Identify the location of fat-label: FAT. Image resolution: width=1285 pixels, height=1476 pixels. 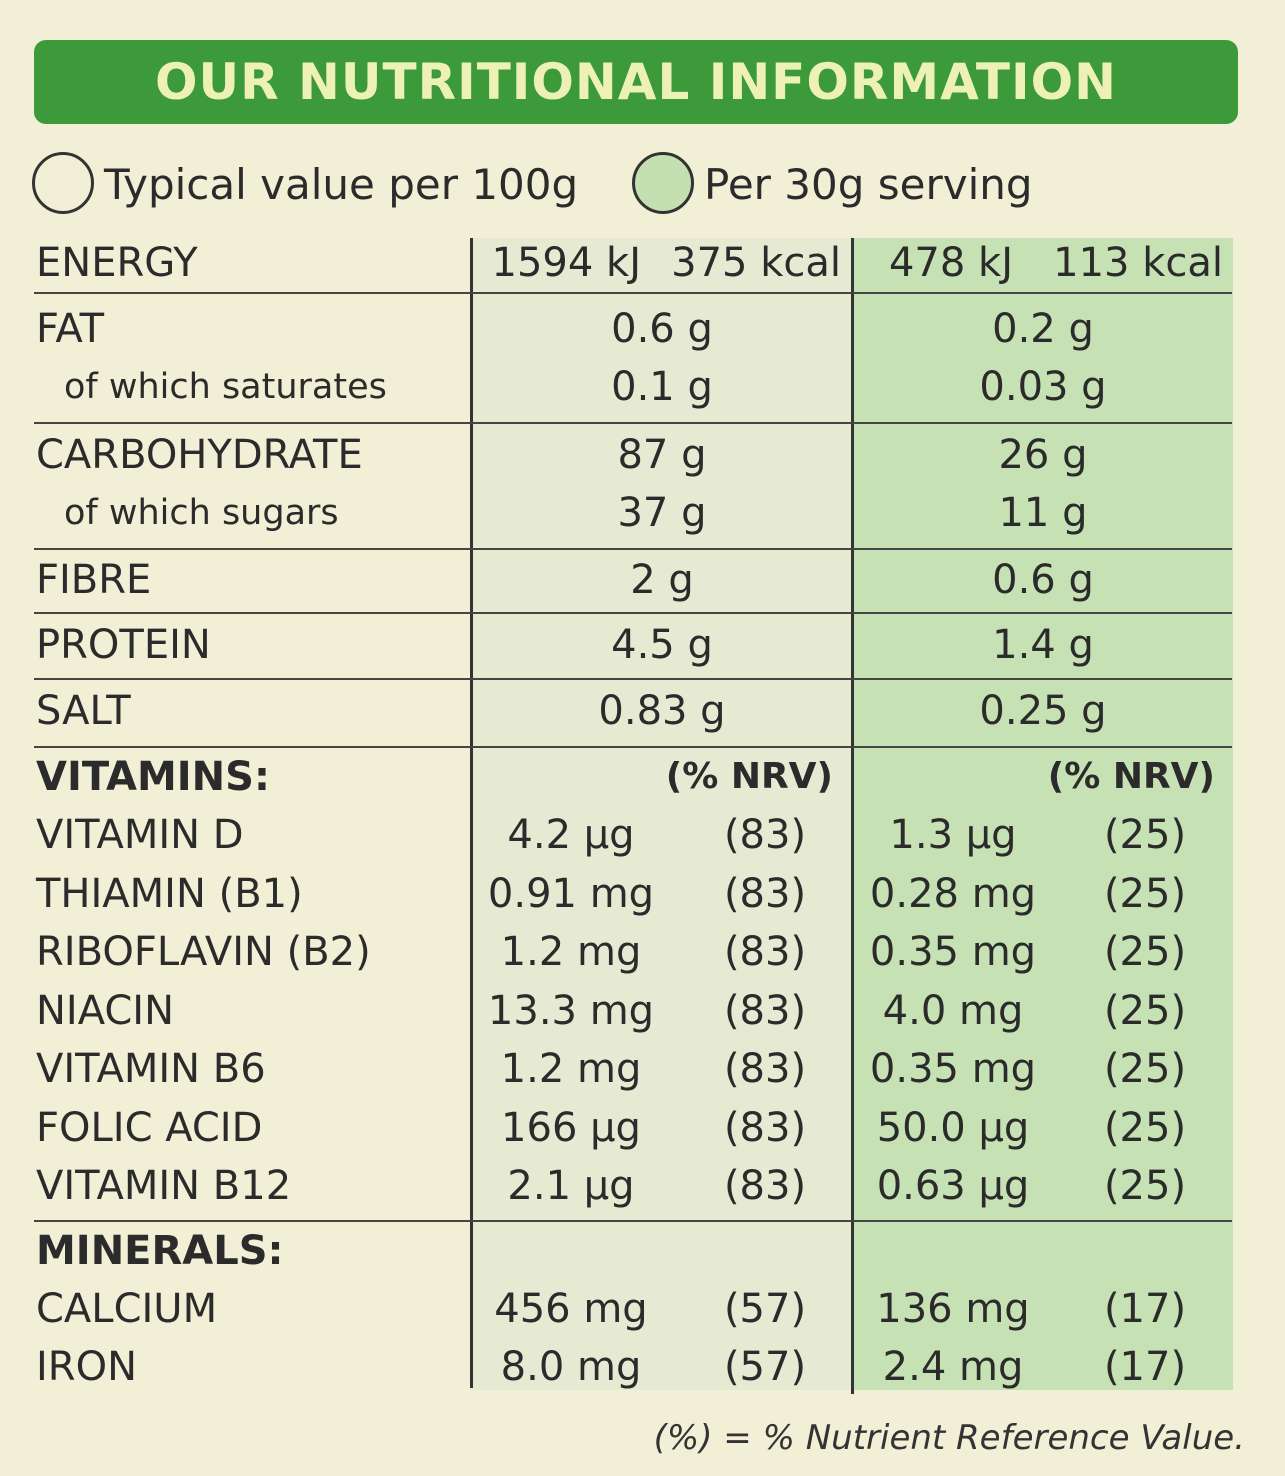
(70, 329).